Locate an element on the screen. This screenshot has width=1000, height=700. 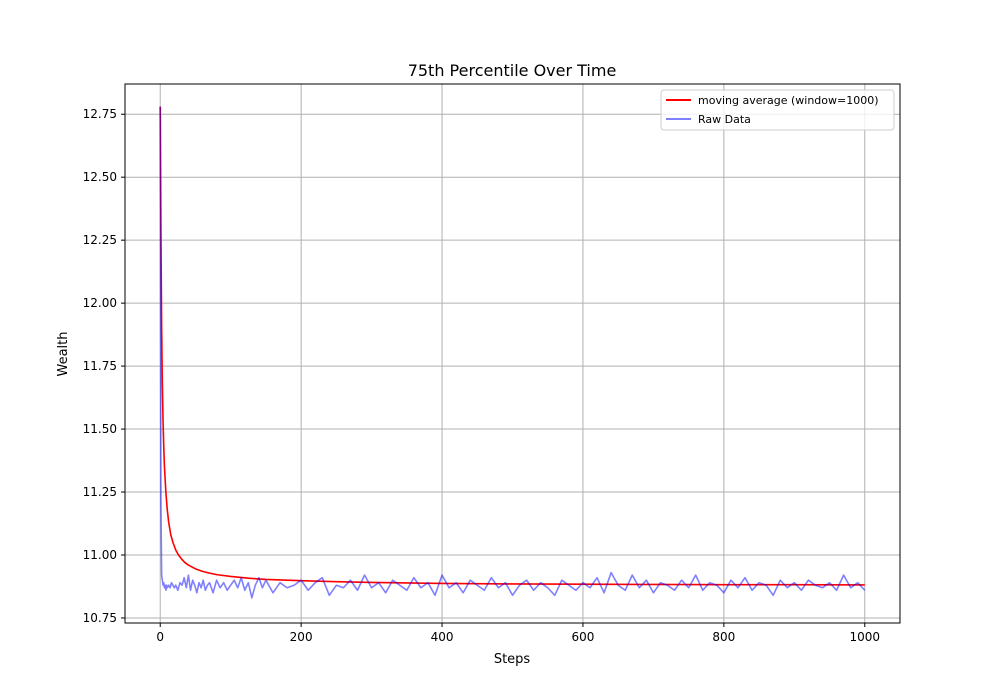
x-tick-label: 0 is located at coordinates (160, 637).